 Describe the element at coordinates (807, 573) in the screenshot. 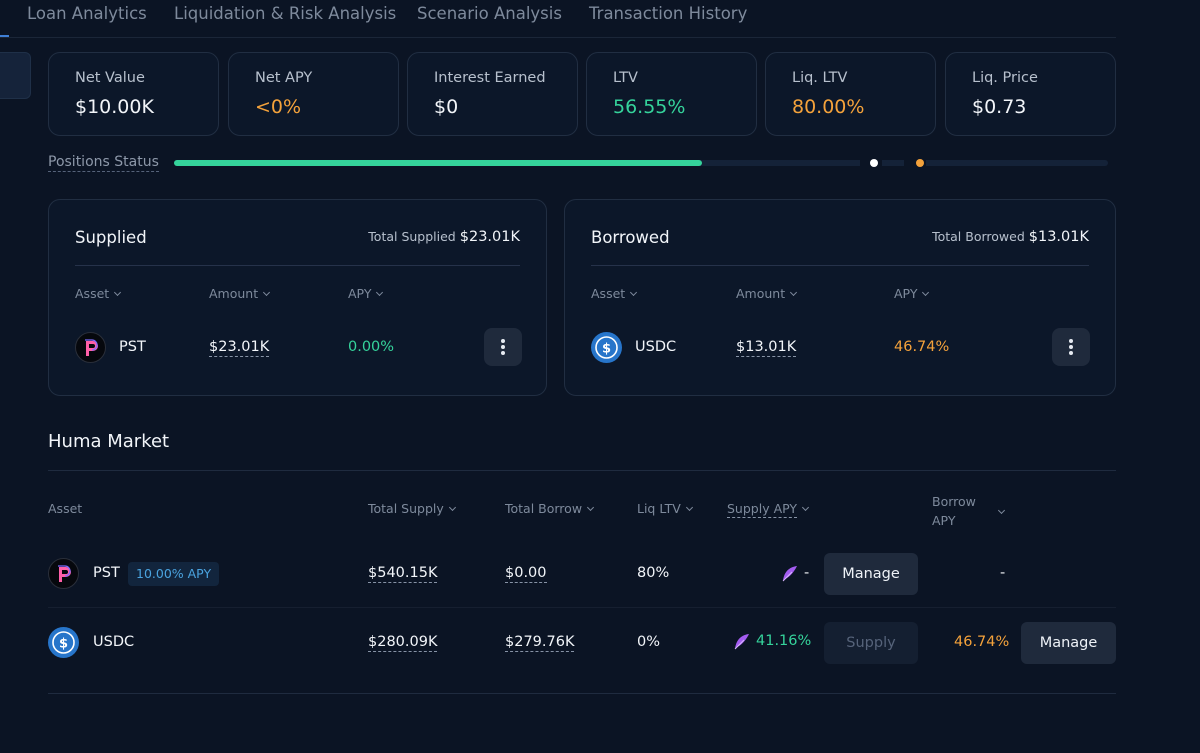

I see `supply-apy: -` at that location.